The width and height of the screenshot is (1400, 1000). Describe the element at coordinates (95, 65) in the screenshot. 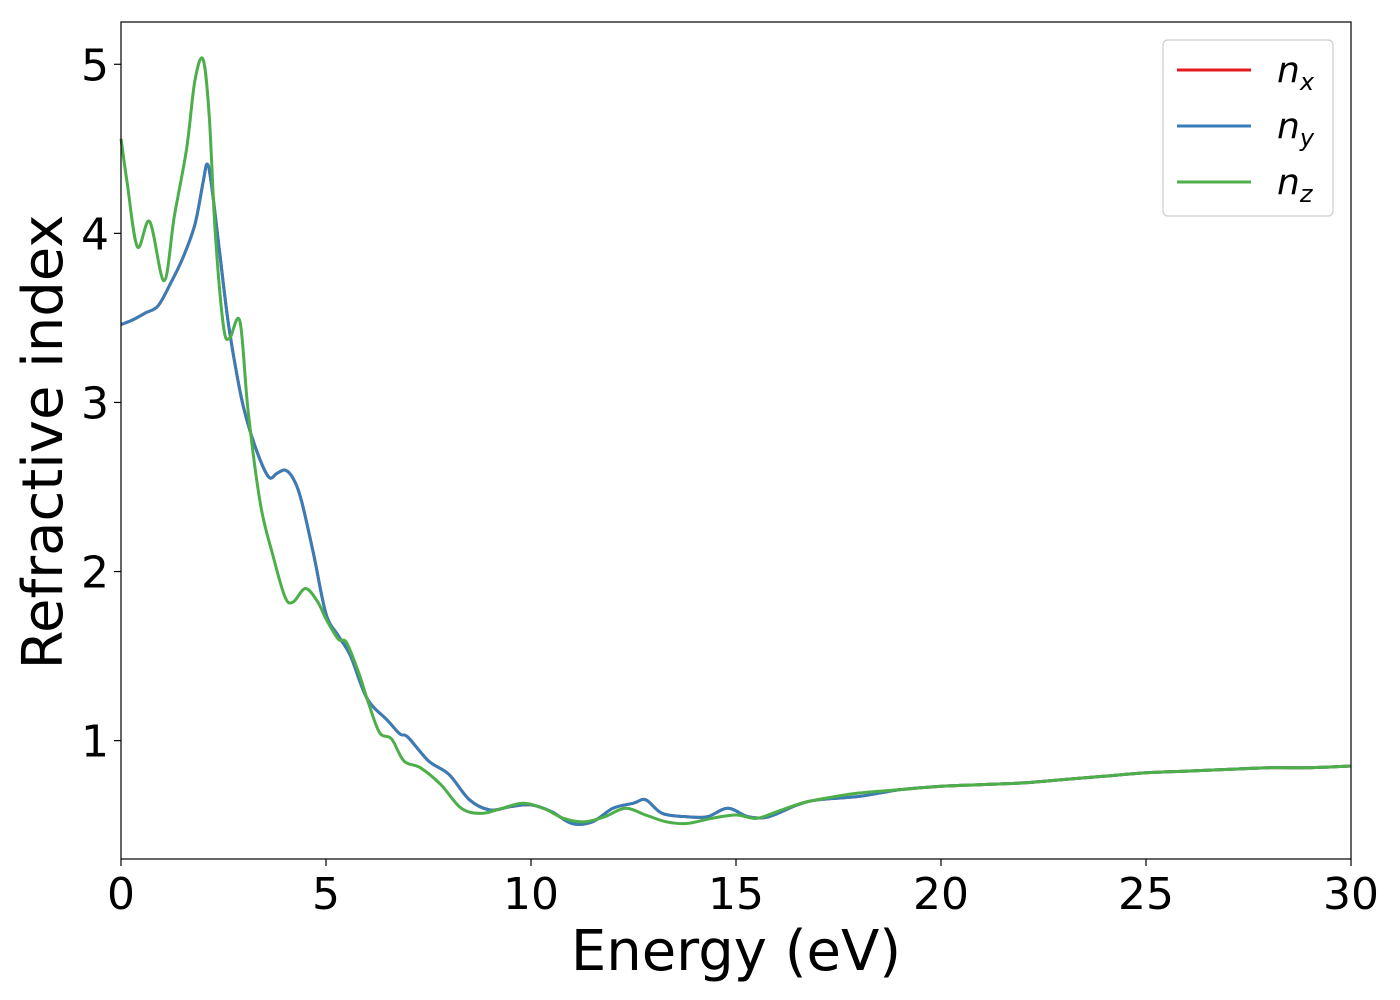

I see `y-tick-label: 5` at that location.